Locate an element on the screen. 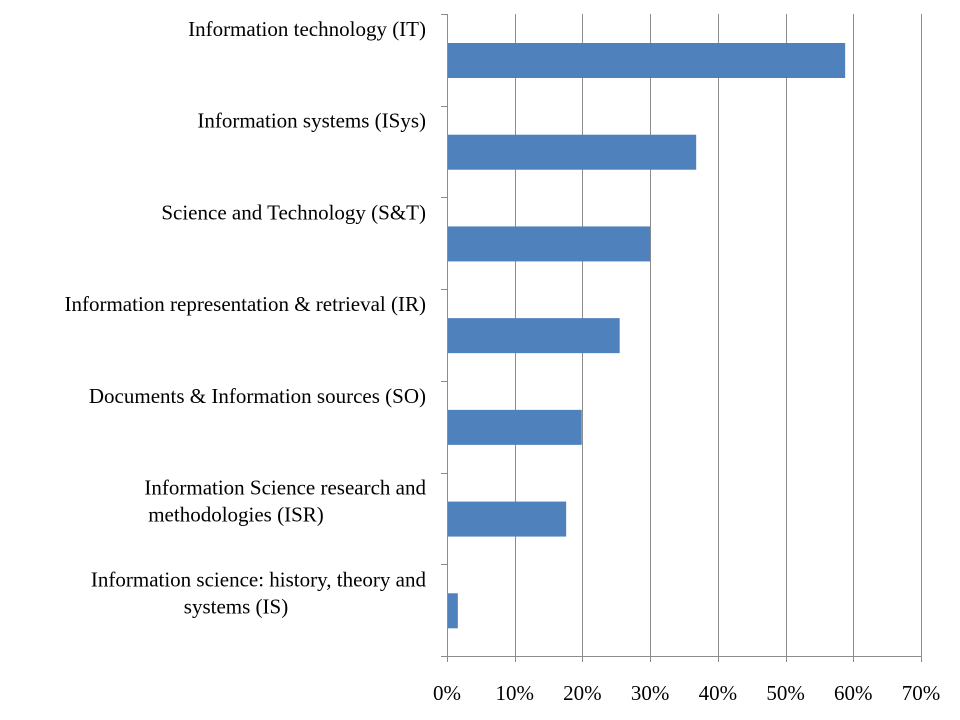  x-tick-label-30: 30% is located at coordinates (650, 693).